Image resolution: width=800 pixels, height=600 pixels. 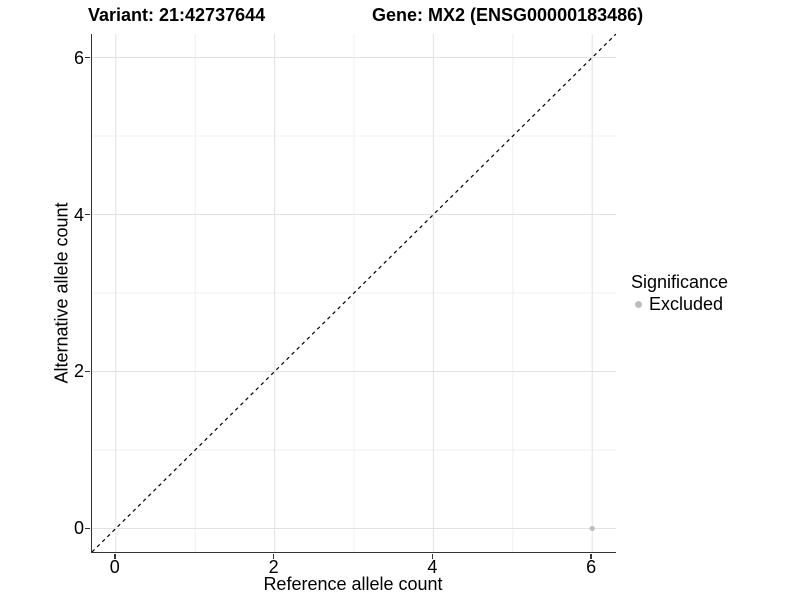 I want to click on y-axis-title: Alternative allele count, so click(x=61, y=293).